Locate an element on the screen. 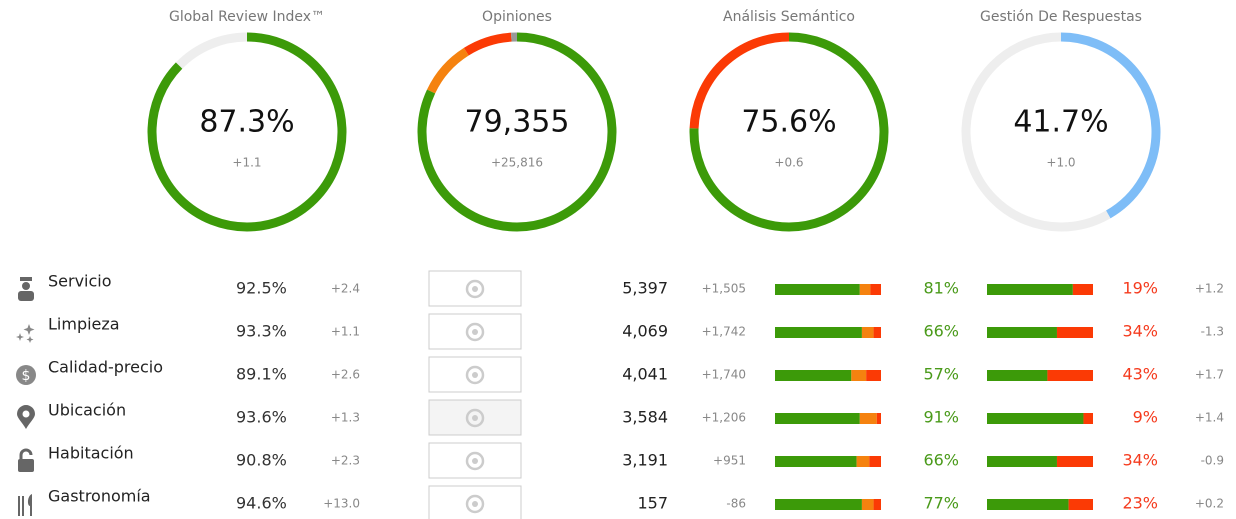 This screenshot has height=519, width=1236. row-count-change: +1,740 is located at coordinates (724, 375).